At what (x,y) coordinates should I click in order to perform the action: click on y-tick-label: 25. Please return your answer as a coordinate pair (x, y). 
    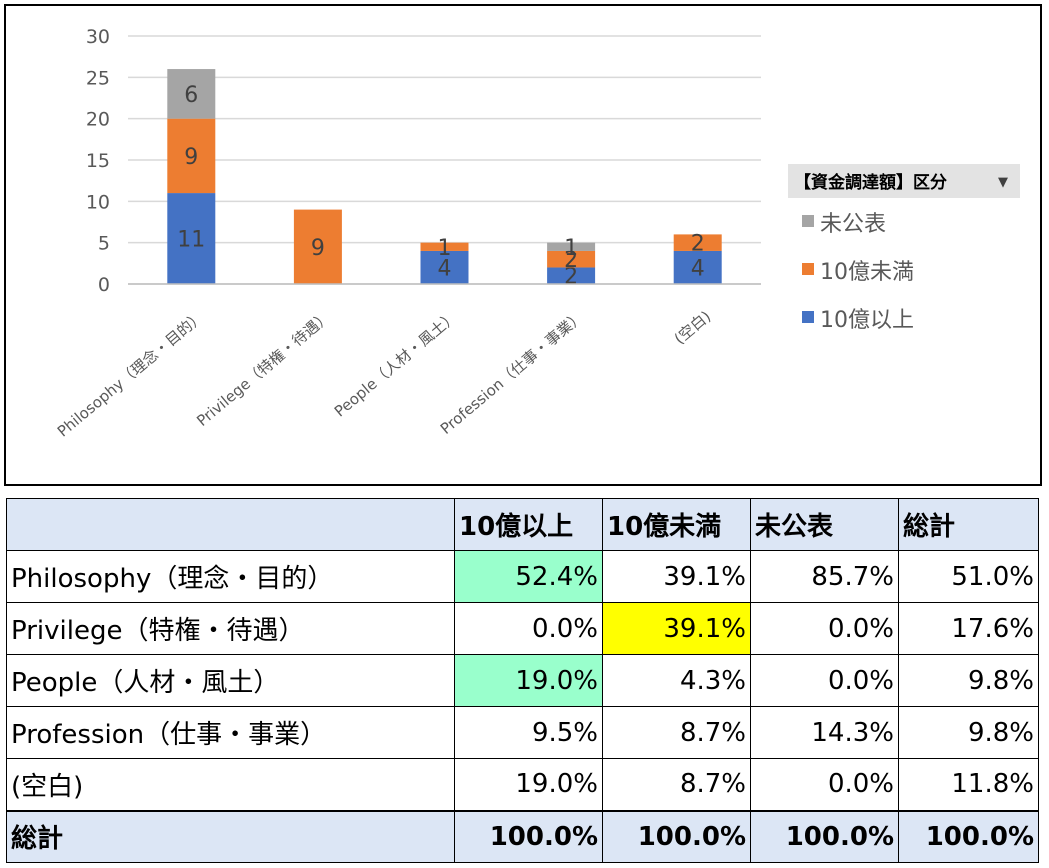
    Looking at the image, I should click on (98, 78).